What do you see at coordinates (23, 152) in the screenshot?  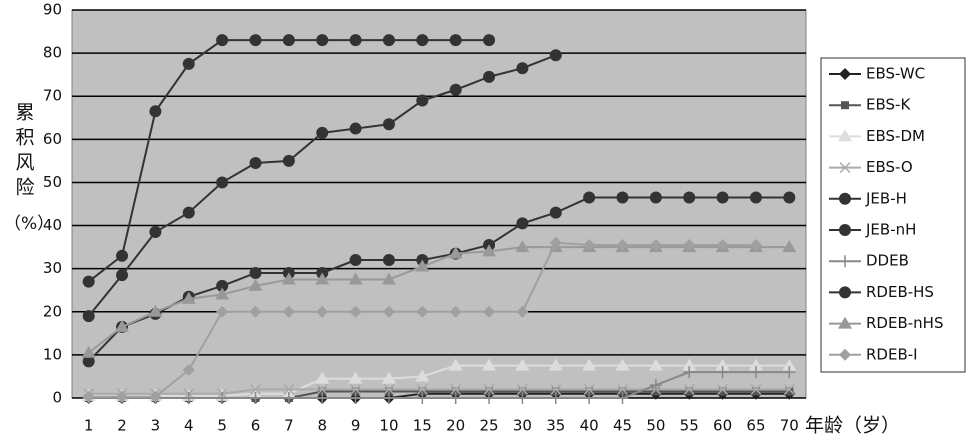 I see `y-label-text: 累积风险` at bounding box center [23, 152].